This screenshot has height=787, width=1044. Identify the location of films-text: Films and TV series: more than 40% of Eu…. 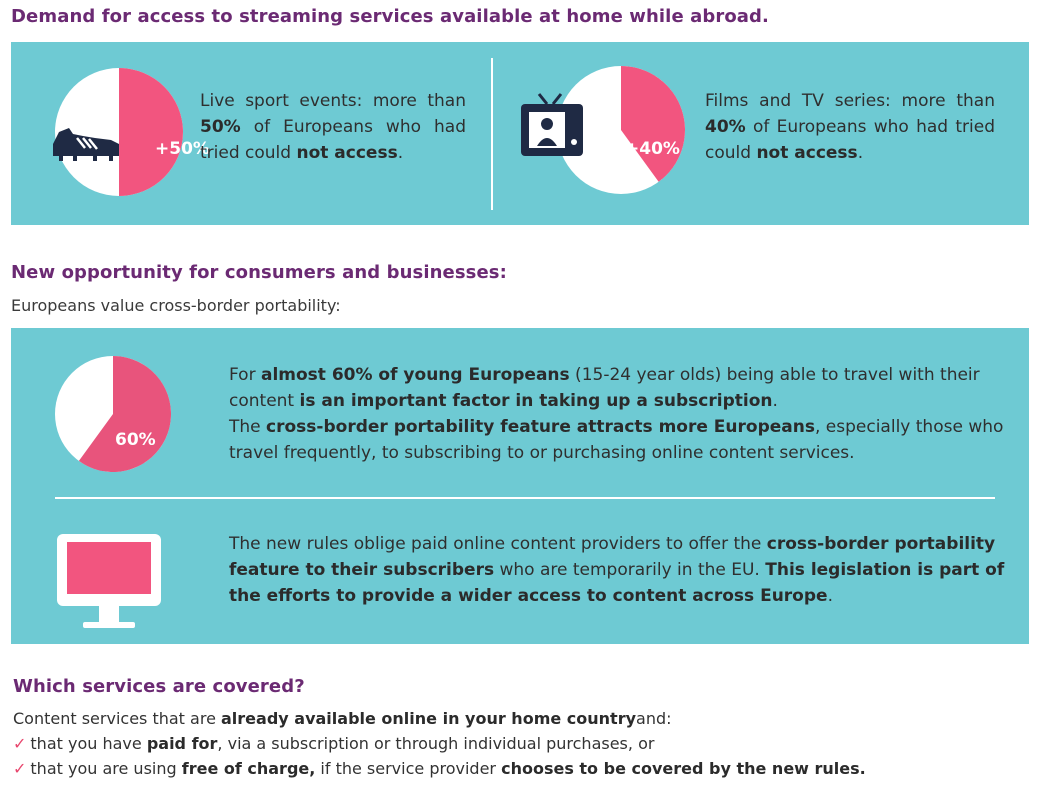
(850, 127).